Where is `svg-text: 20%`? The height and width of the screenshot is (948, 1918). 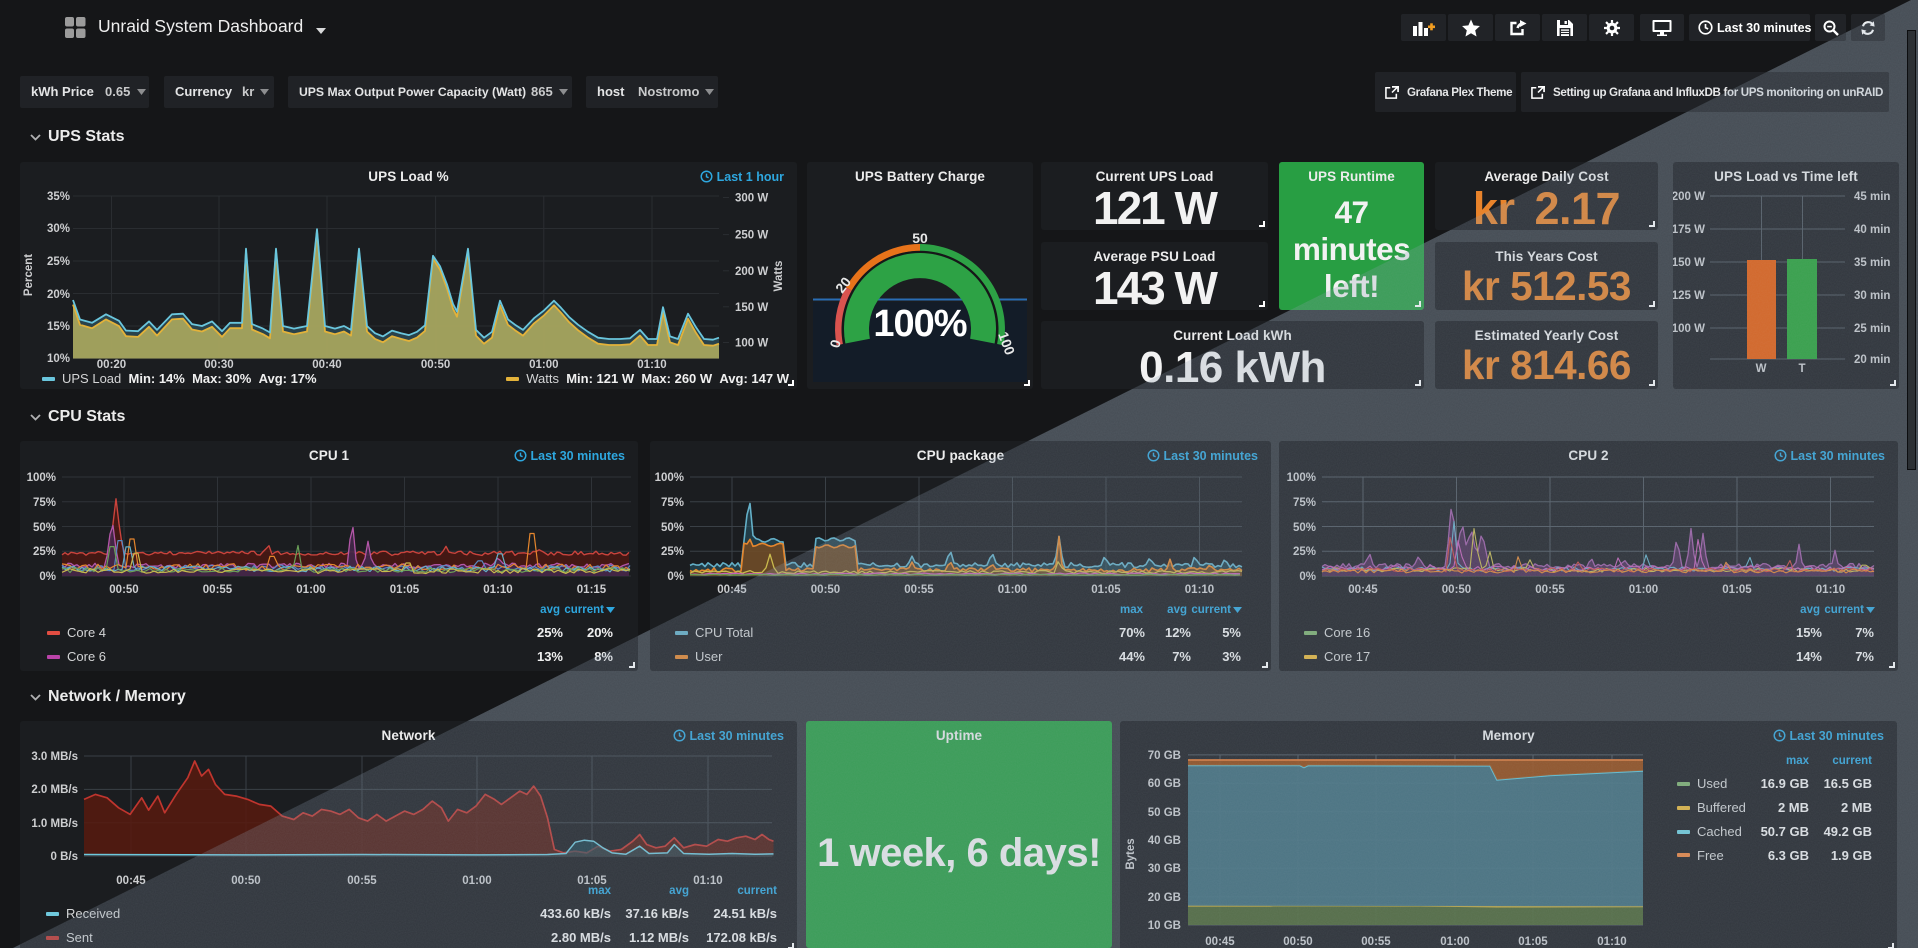 svg-text: 20% is located at coordinates (58, 295).